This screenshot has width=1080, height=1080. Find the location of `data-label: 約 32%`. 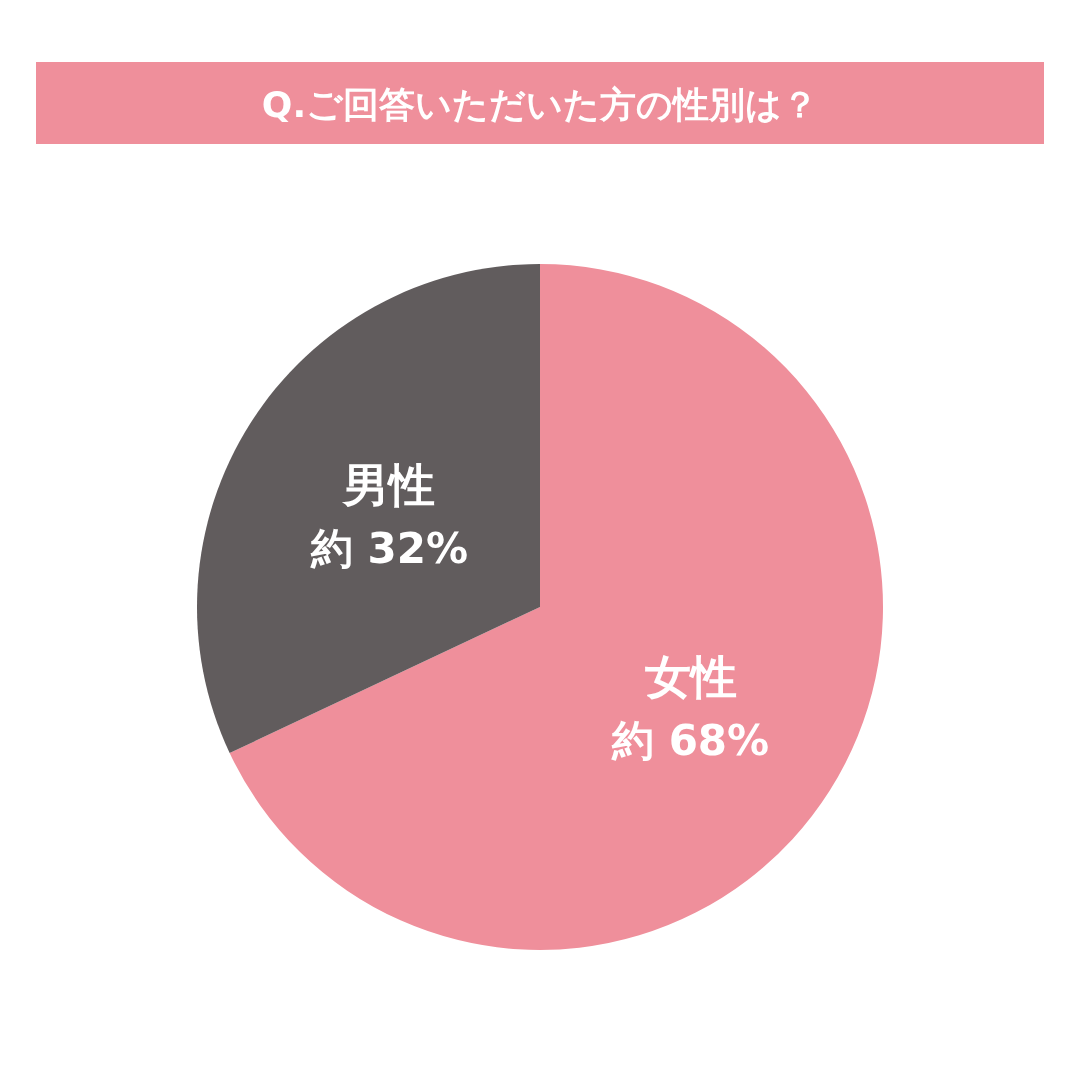

data-label: 約 32% is located at coordinates (388, 549).